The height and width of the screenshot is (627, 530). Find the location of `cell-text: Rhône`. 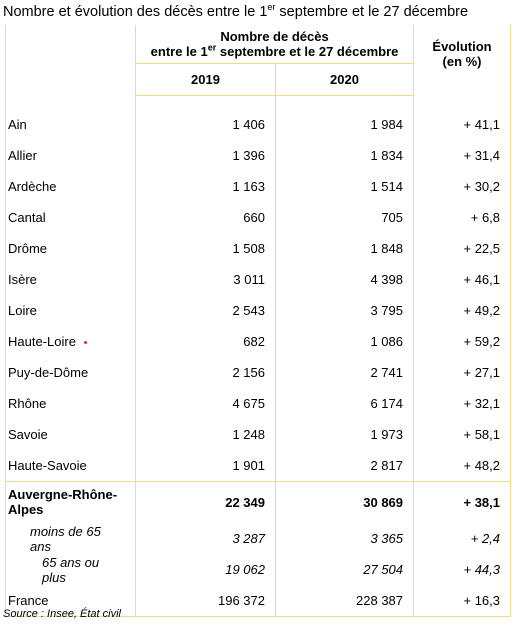

cell-text: Rhône is located at coordinates (27, 403).